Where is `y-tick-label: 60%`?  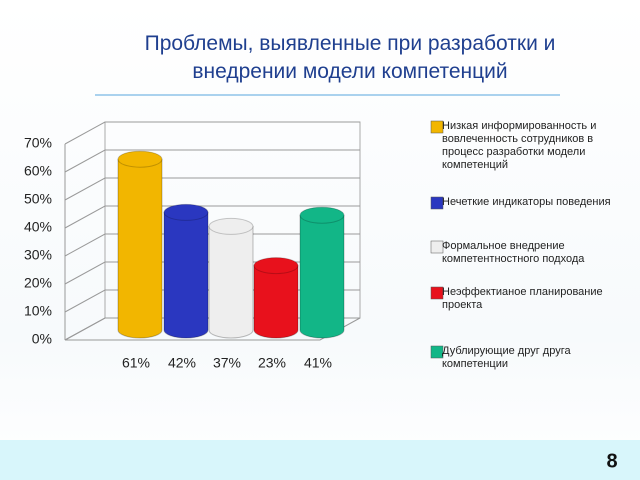 y-tick-label: 60% is located at coordinates (38, 171).